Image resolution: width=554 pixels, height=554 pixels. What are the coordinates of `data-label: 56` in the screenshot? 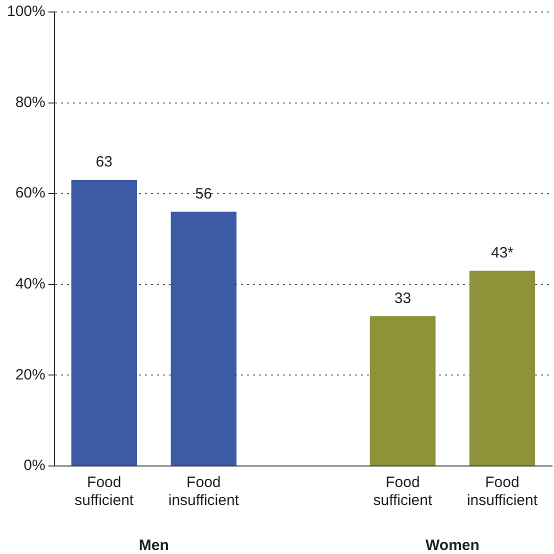 It's located at (203, 193).